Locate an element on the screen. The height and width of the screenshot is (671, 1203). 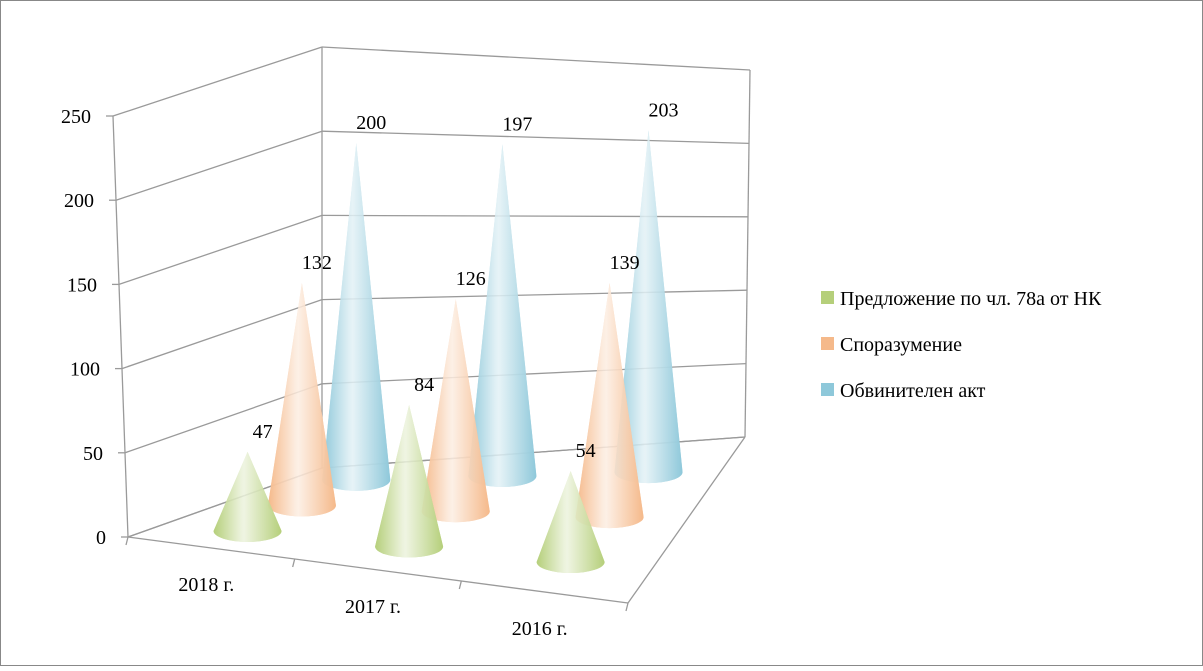
y-tick-label: 200 is located at coordinates (79, 201).